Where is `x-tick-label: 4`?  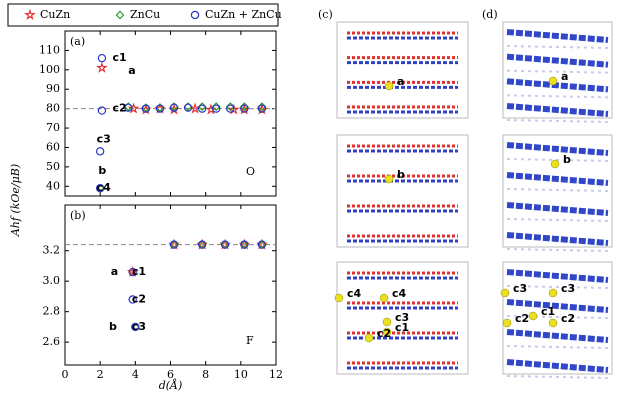 x-tick-label: 4 is located at coordinates (135, 374).